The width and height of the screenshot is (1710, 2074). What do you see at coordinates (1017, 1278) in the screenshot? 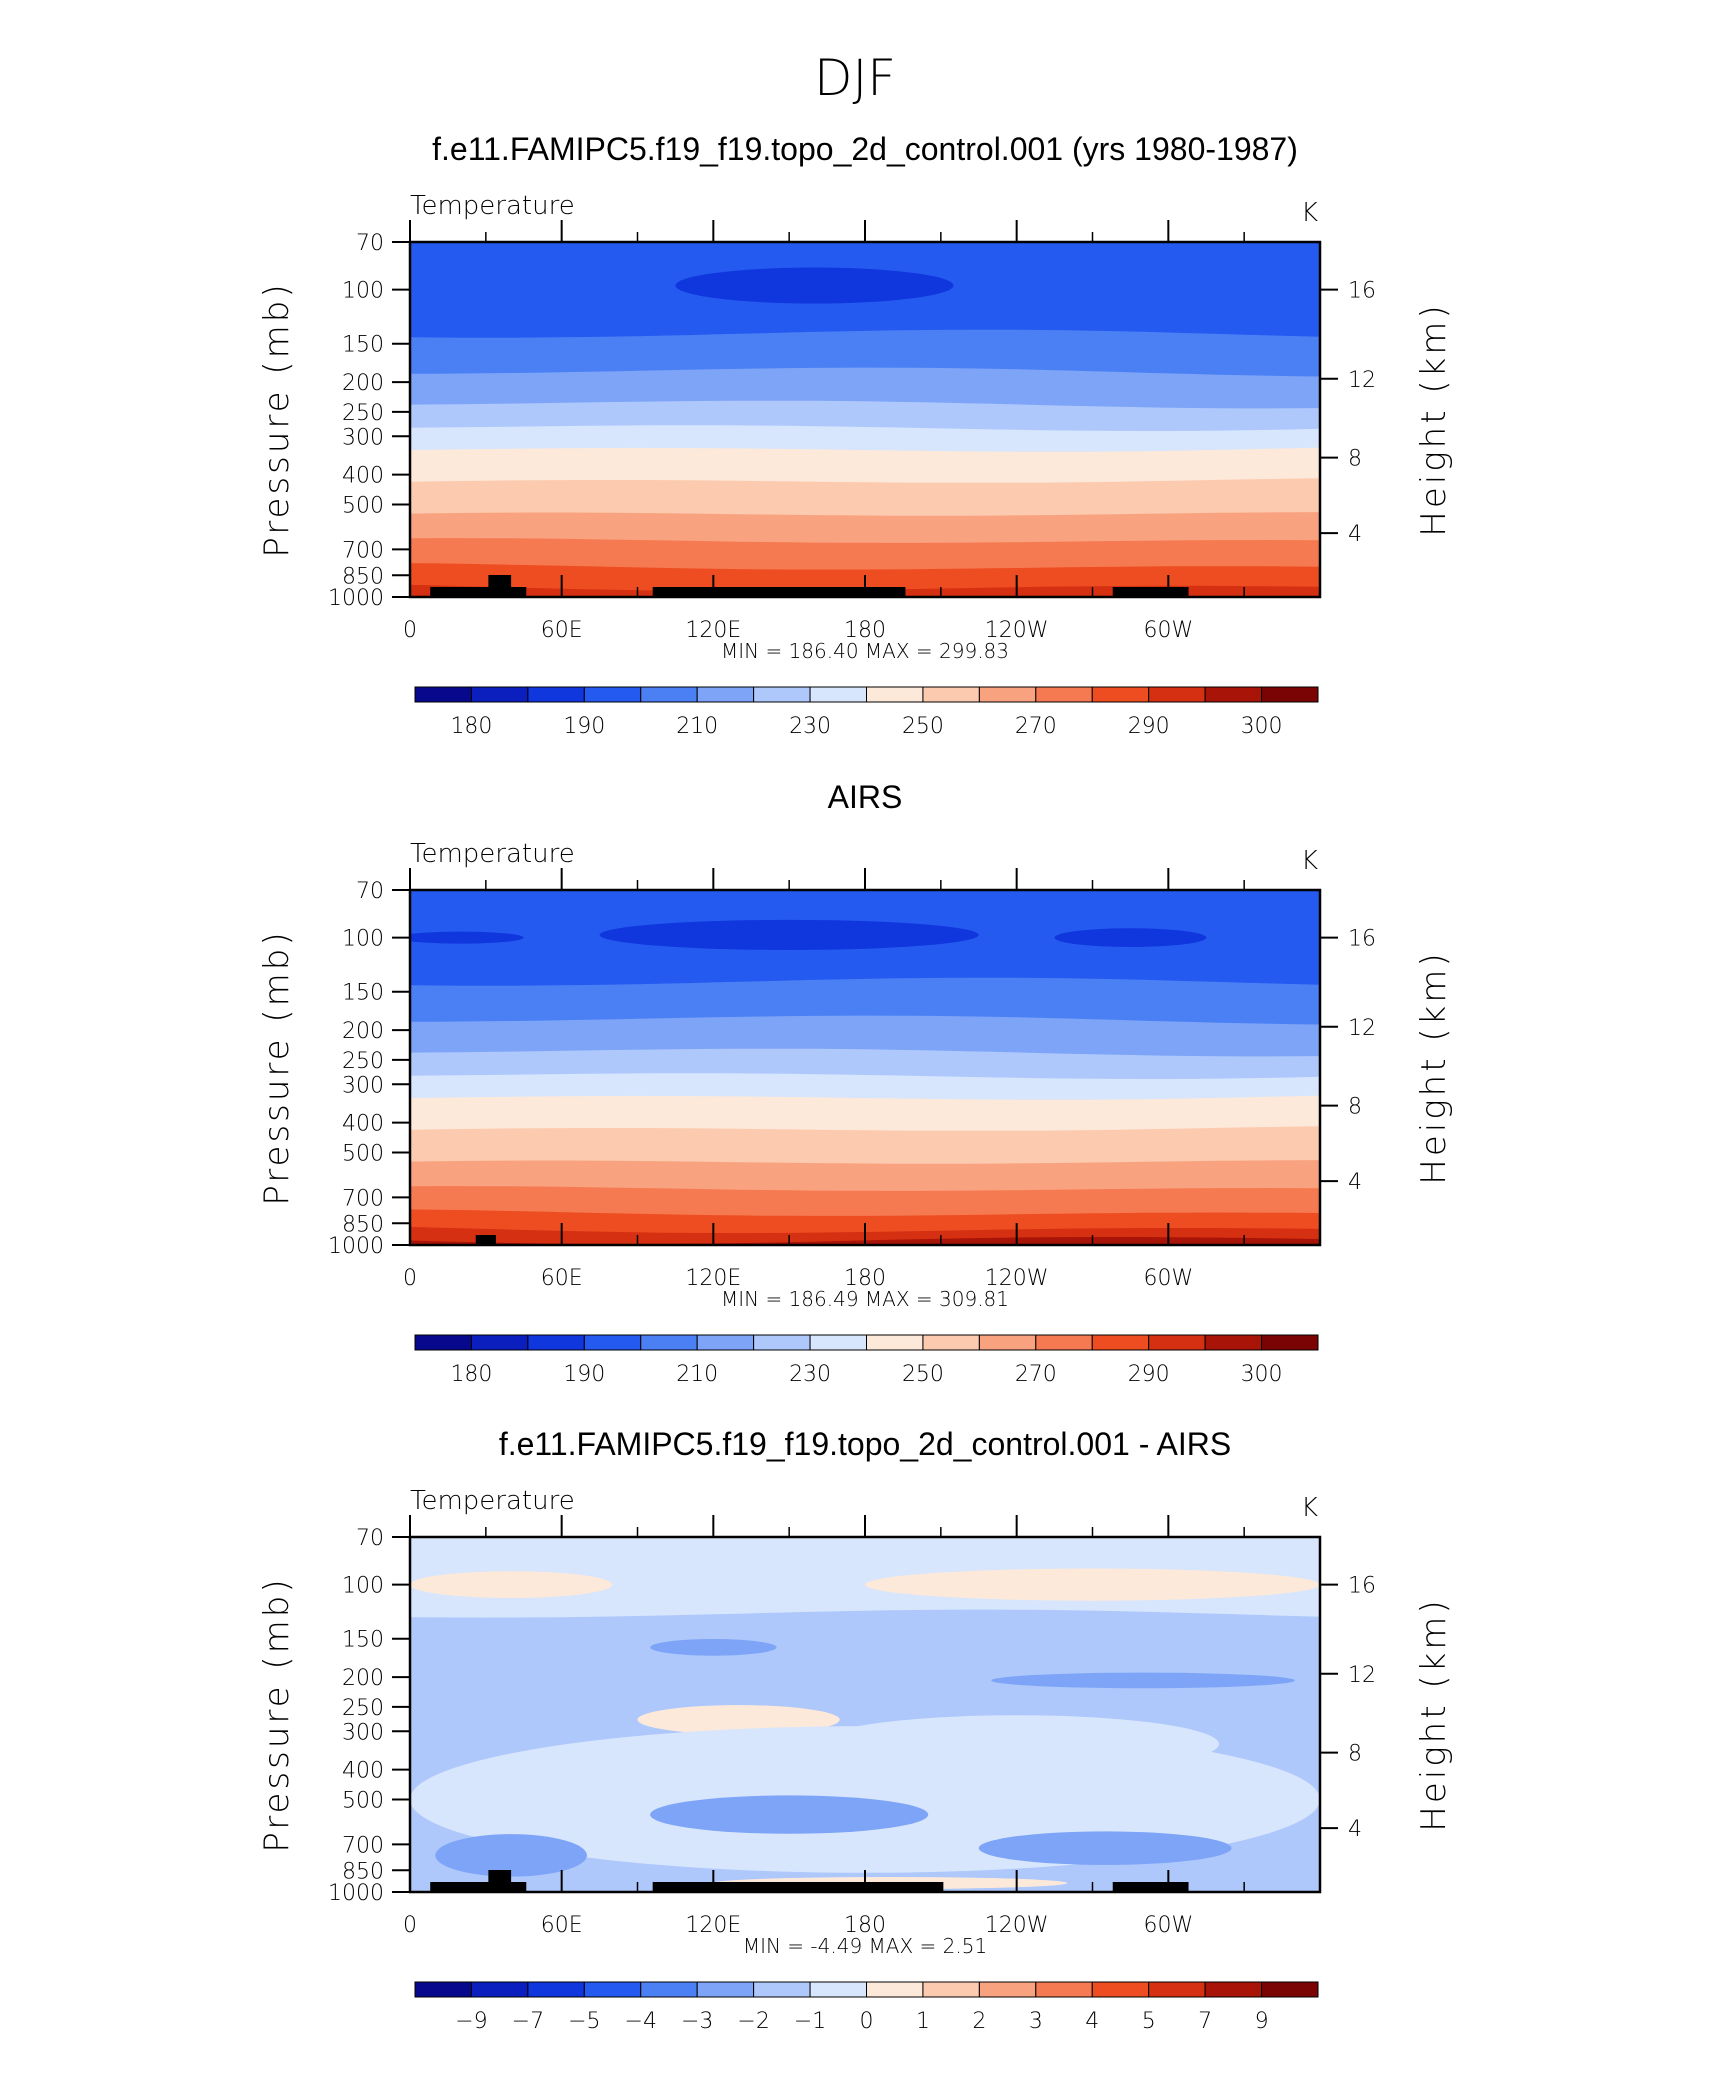
I see `x-tick-label: 120W` at bounding box center [1017, 1278].